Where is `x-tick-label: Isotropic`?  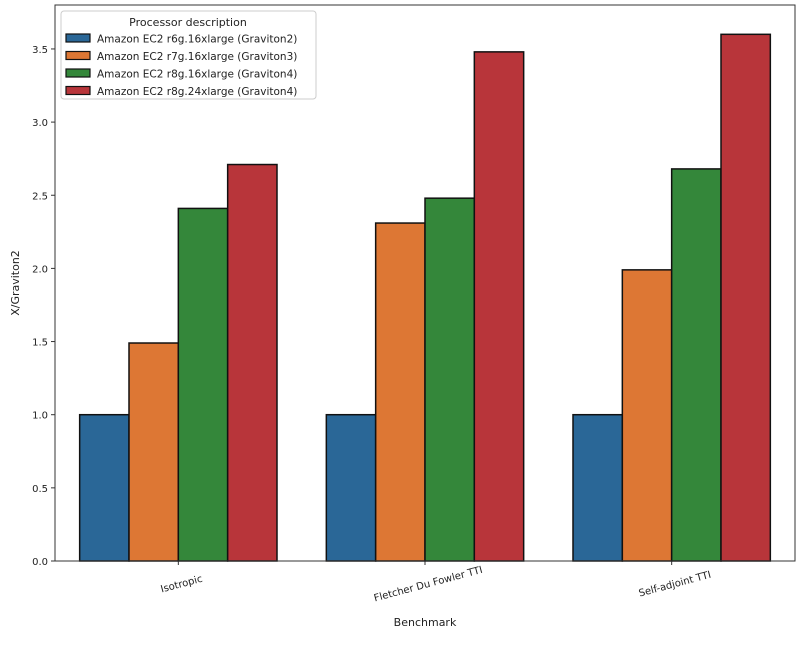
x-tick-label: Isotropic is located at coordinates (182, 585).